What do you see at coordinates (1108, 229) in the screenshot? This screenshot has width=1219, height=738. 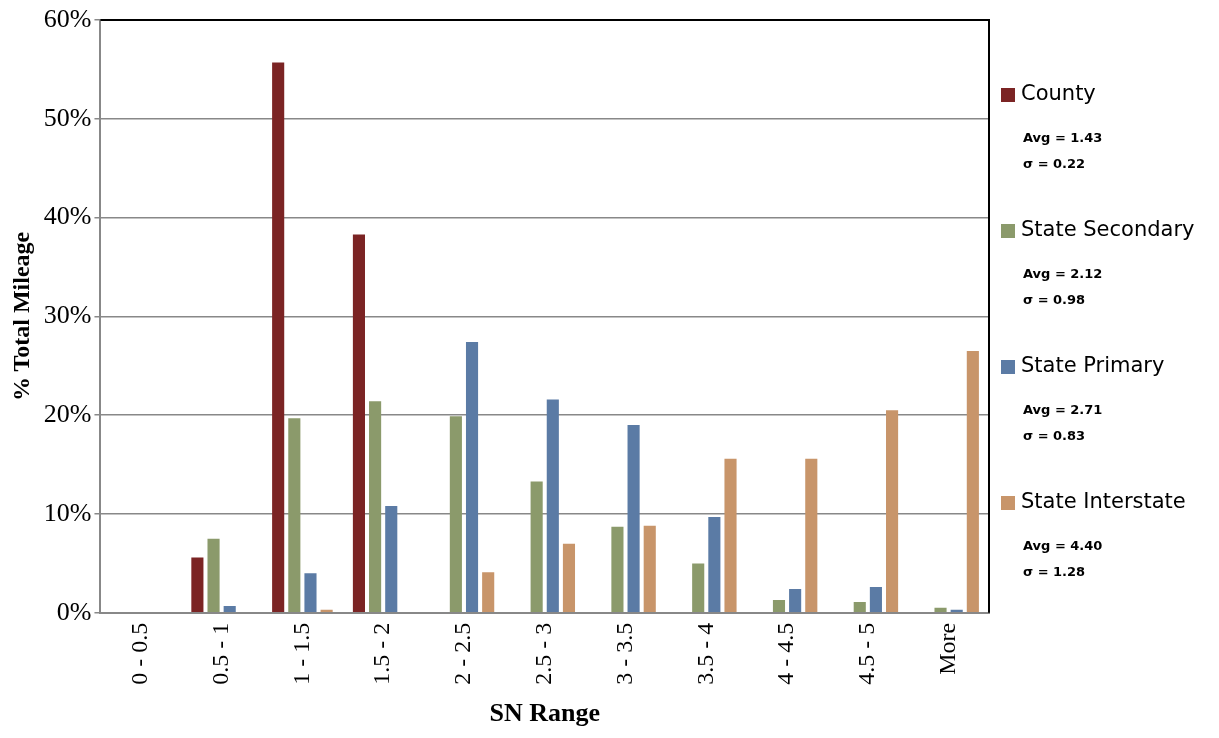 I see `legend-label: State Secondary` at bounding box center [1108, 229].